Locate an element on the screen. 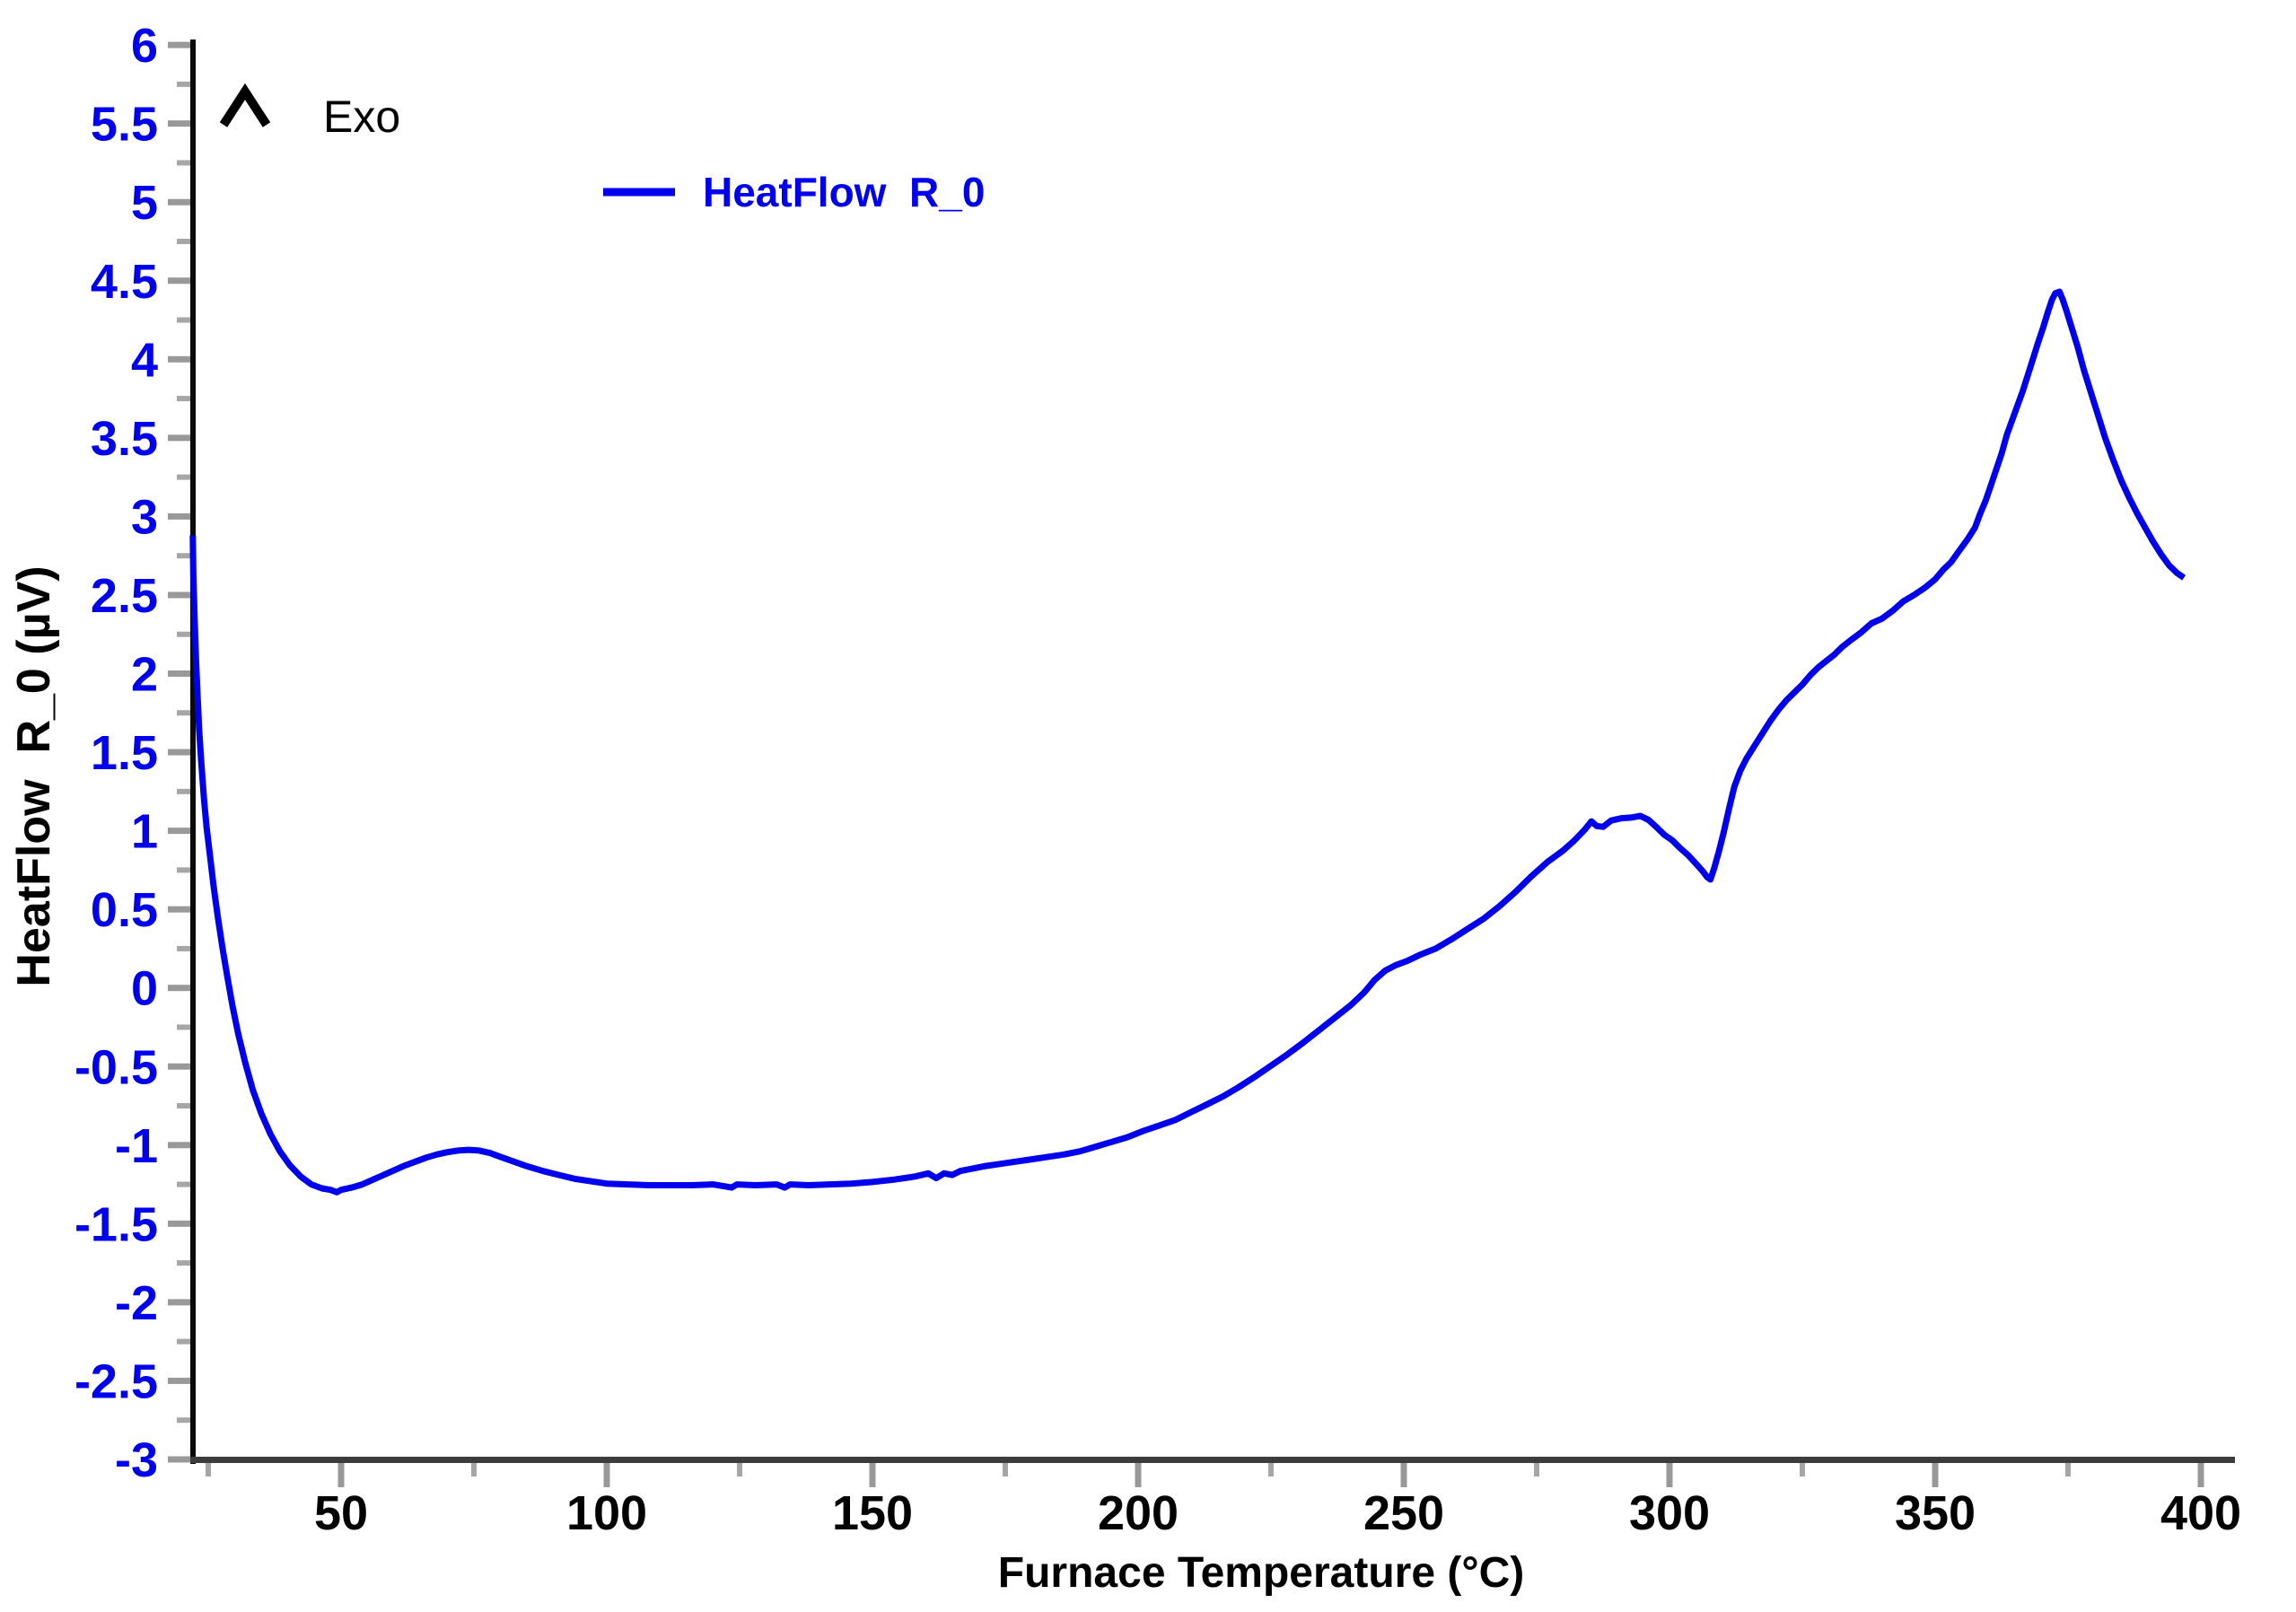  y-tick-label: 1 is located at coordinates (144, 832).